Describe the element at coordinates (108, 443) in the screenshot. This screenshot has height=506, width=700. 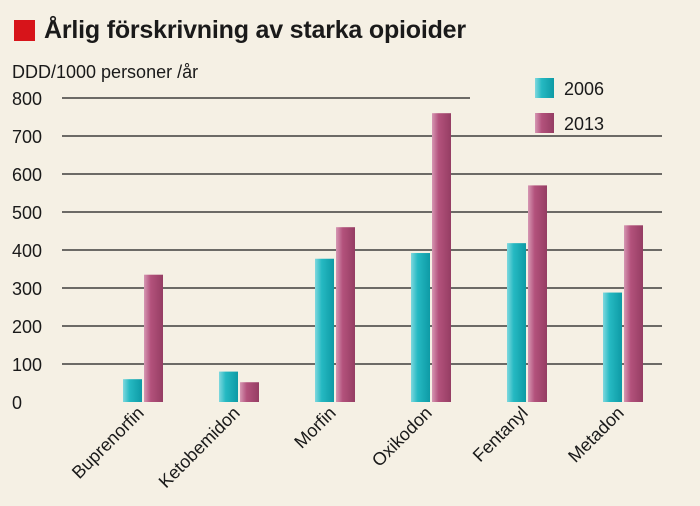
I see `x-tick-label: Buprenorfin` at that location.